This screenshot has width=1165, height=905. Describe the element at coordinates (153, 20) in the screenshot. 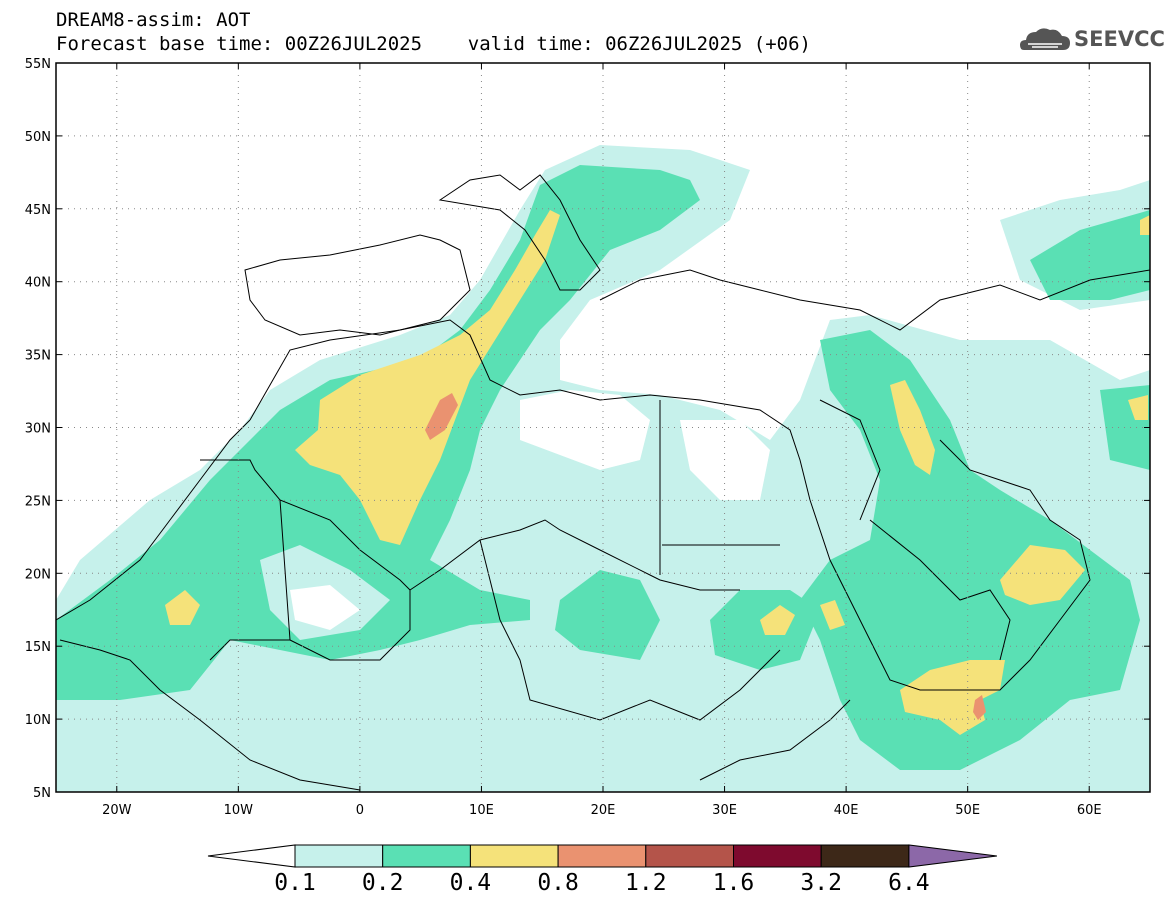

I see `map-title: DREAM8-assim: AOT` at that location.